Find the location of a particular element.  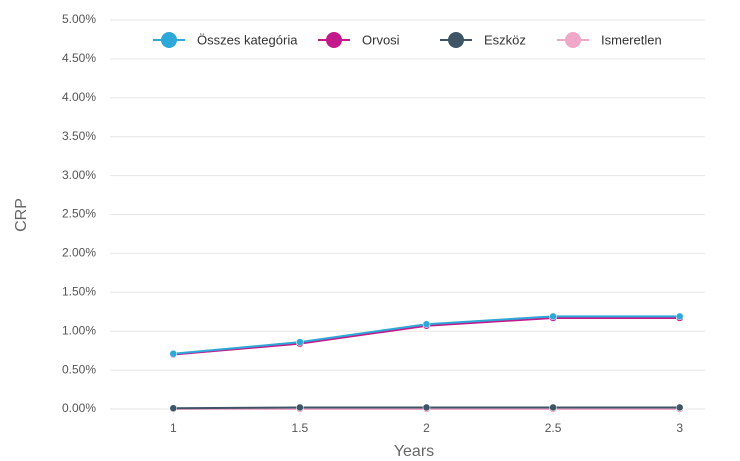

y-tick-label: 4.00% is located at coordinates (79, 97).